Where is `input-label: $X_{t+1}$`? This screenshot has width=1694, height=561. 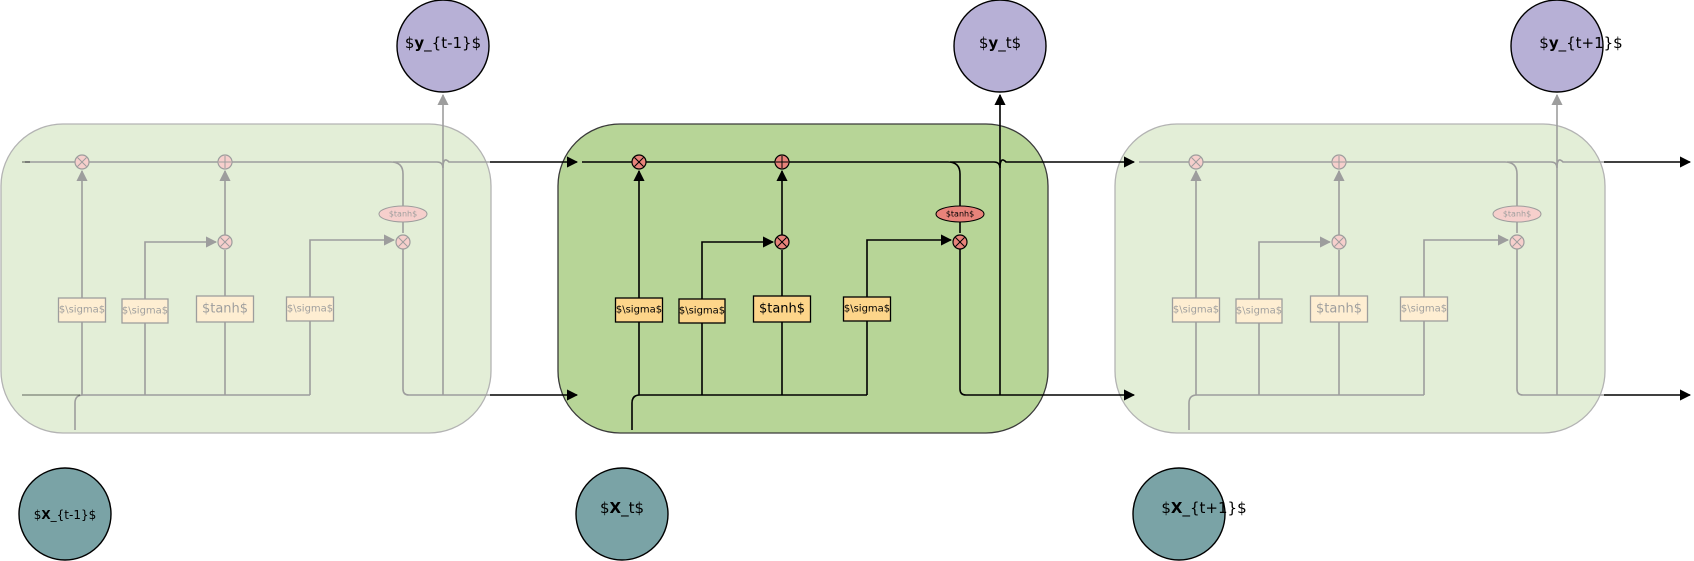
input-label: $X_{t+1}$ is located at coordinates (1203, 508).